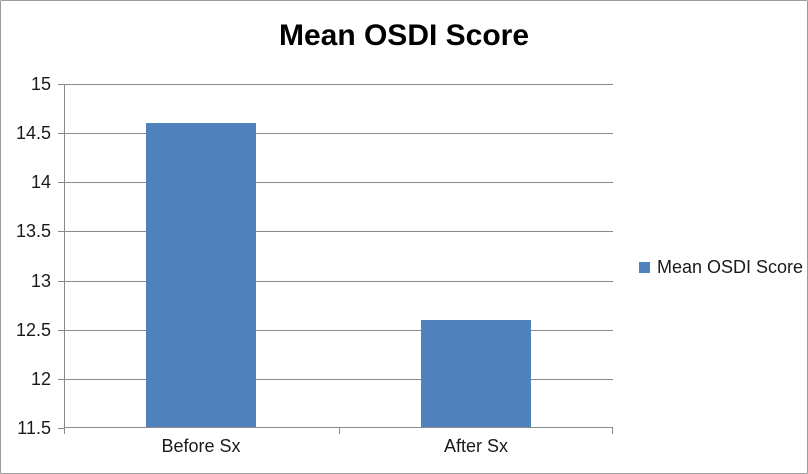  I want to click on y-tick-label: 14, so click(40, 182).